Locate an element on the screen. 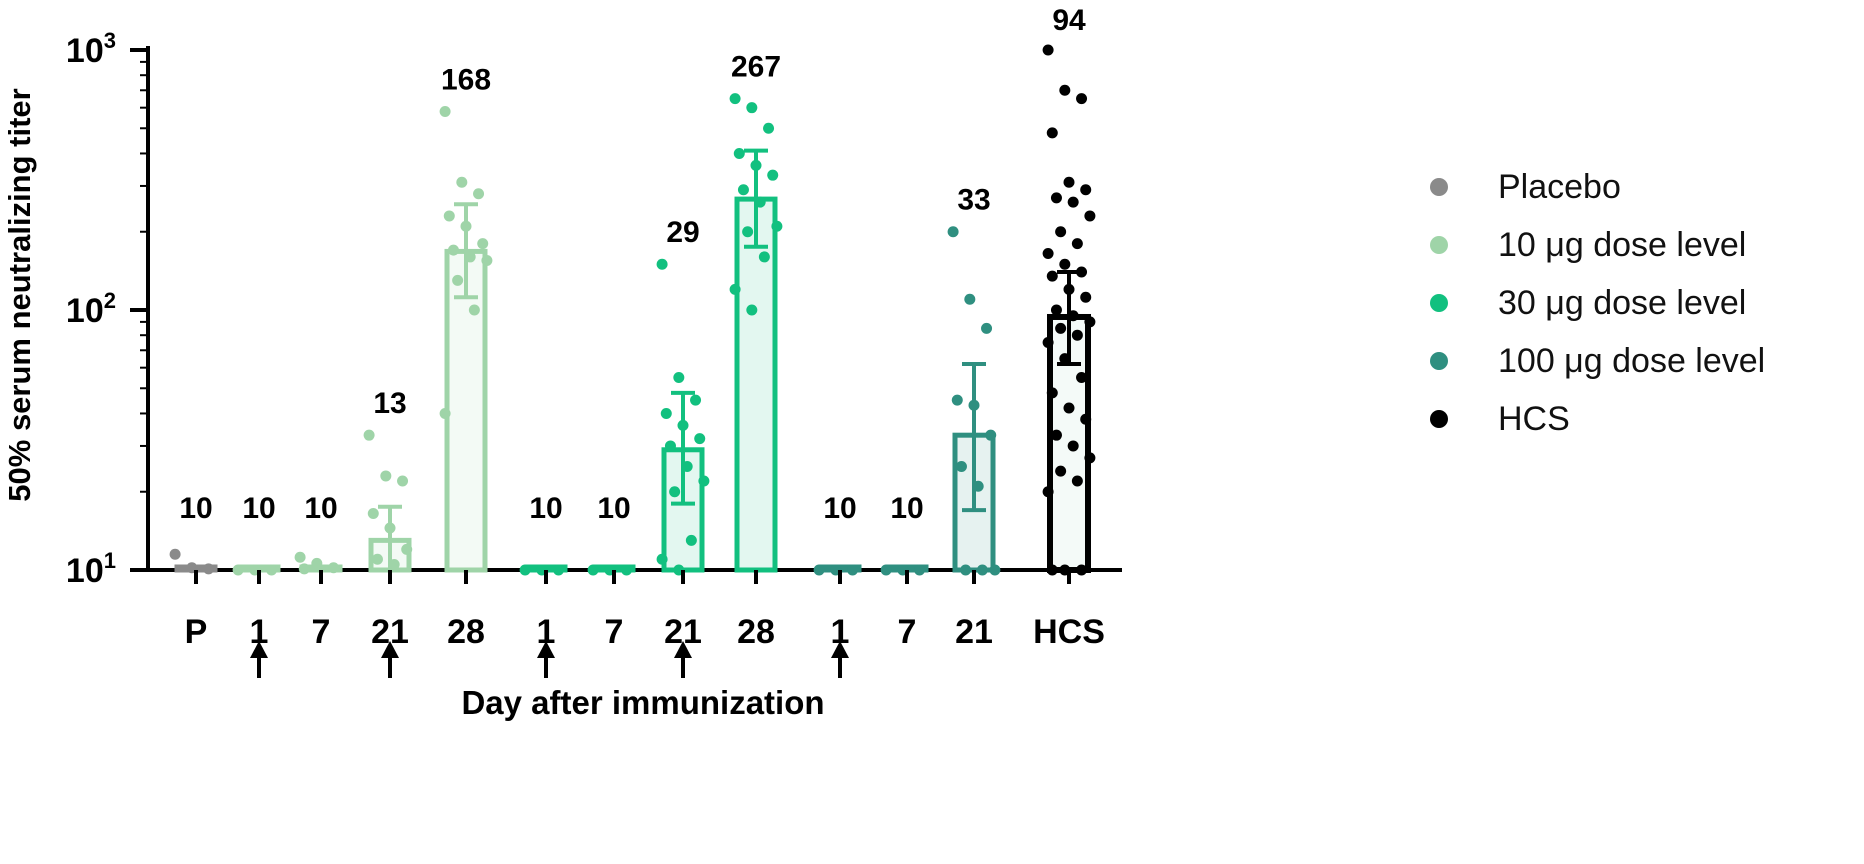  legend-item: 100 μg dose level is located at coordinates (1597, 361).